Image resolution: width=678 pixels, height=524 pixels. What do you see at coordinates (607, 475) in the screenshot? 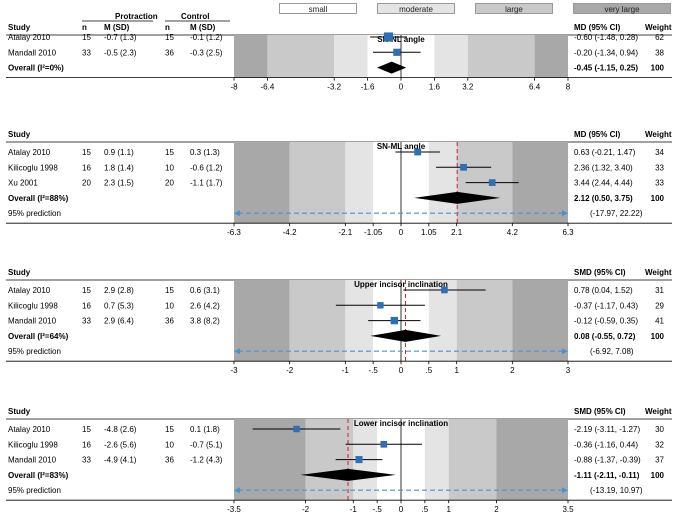
I see `overall-ci-text: -1.11 (-2.11, -0.11)` at bounding box center [607, 475].